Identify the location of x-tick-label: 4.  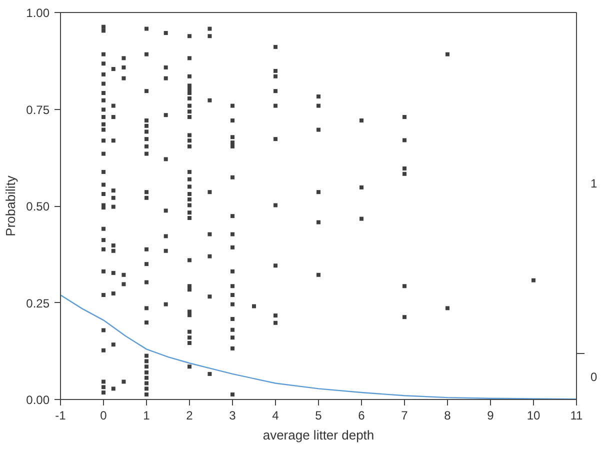
(276, 415).